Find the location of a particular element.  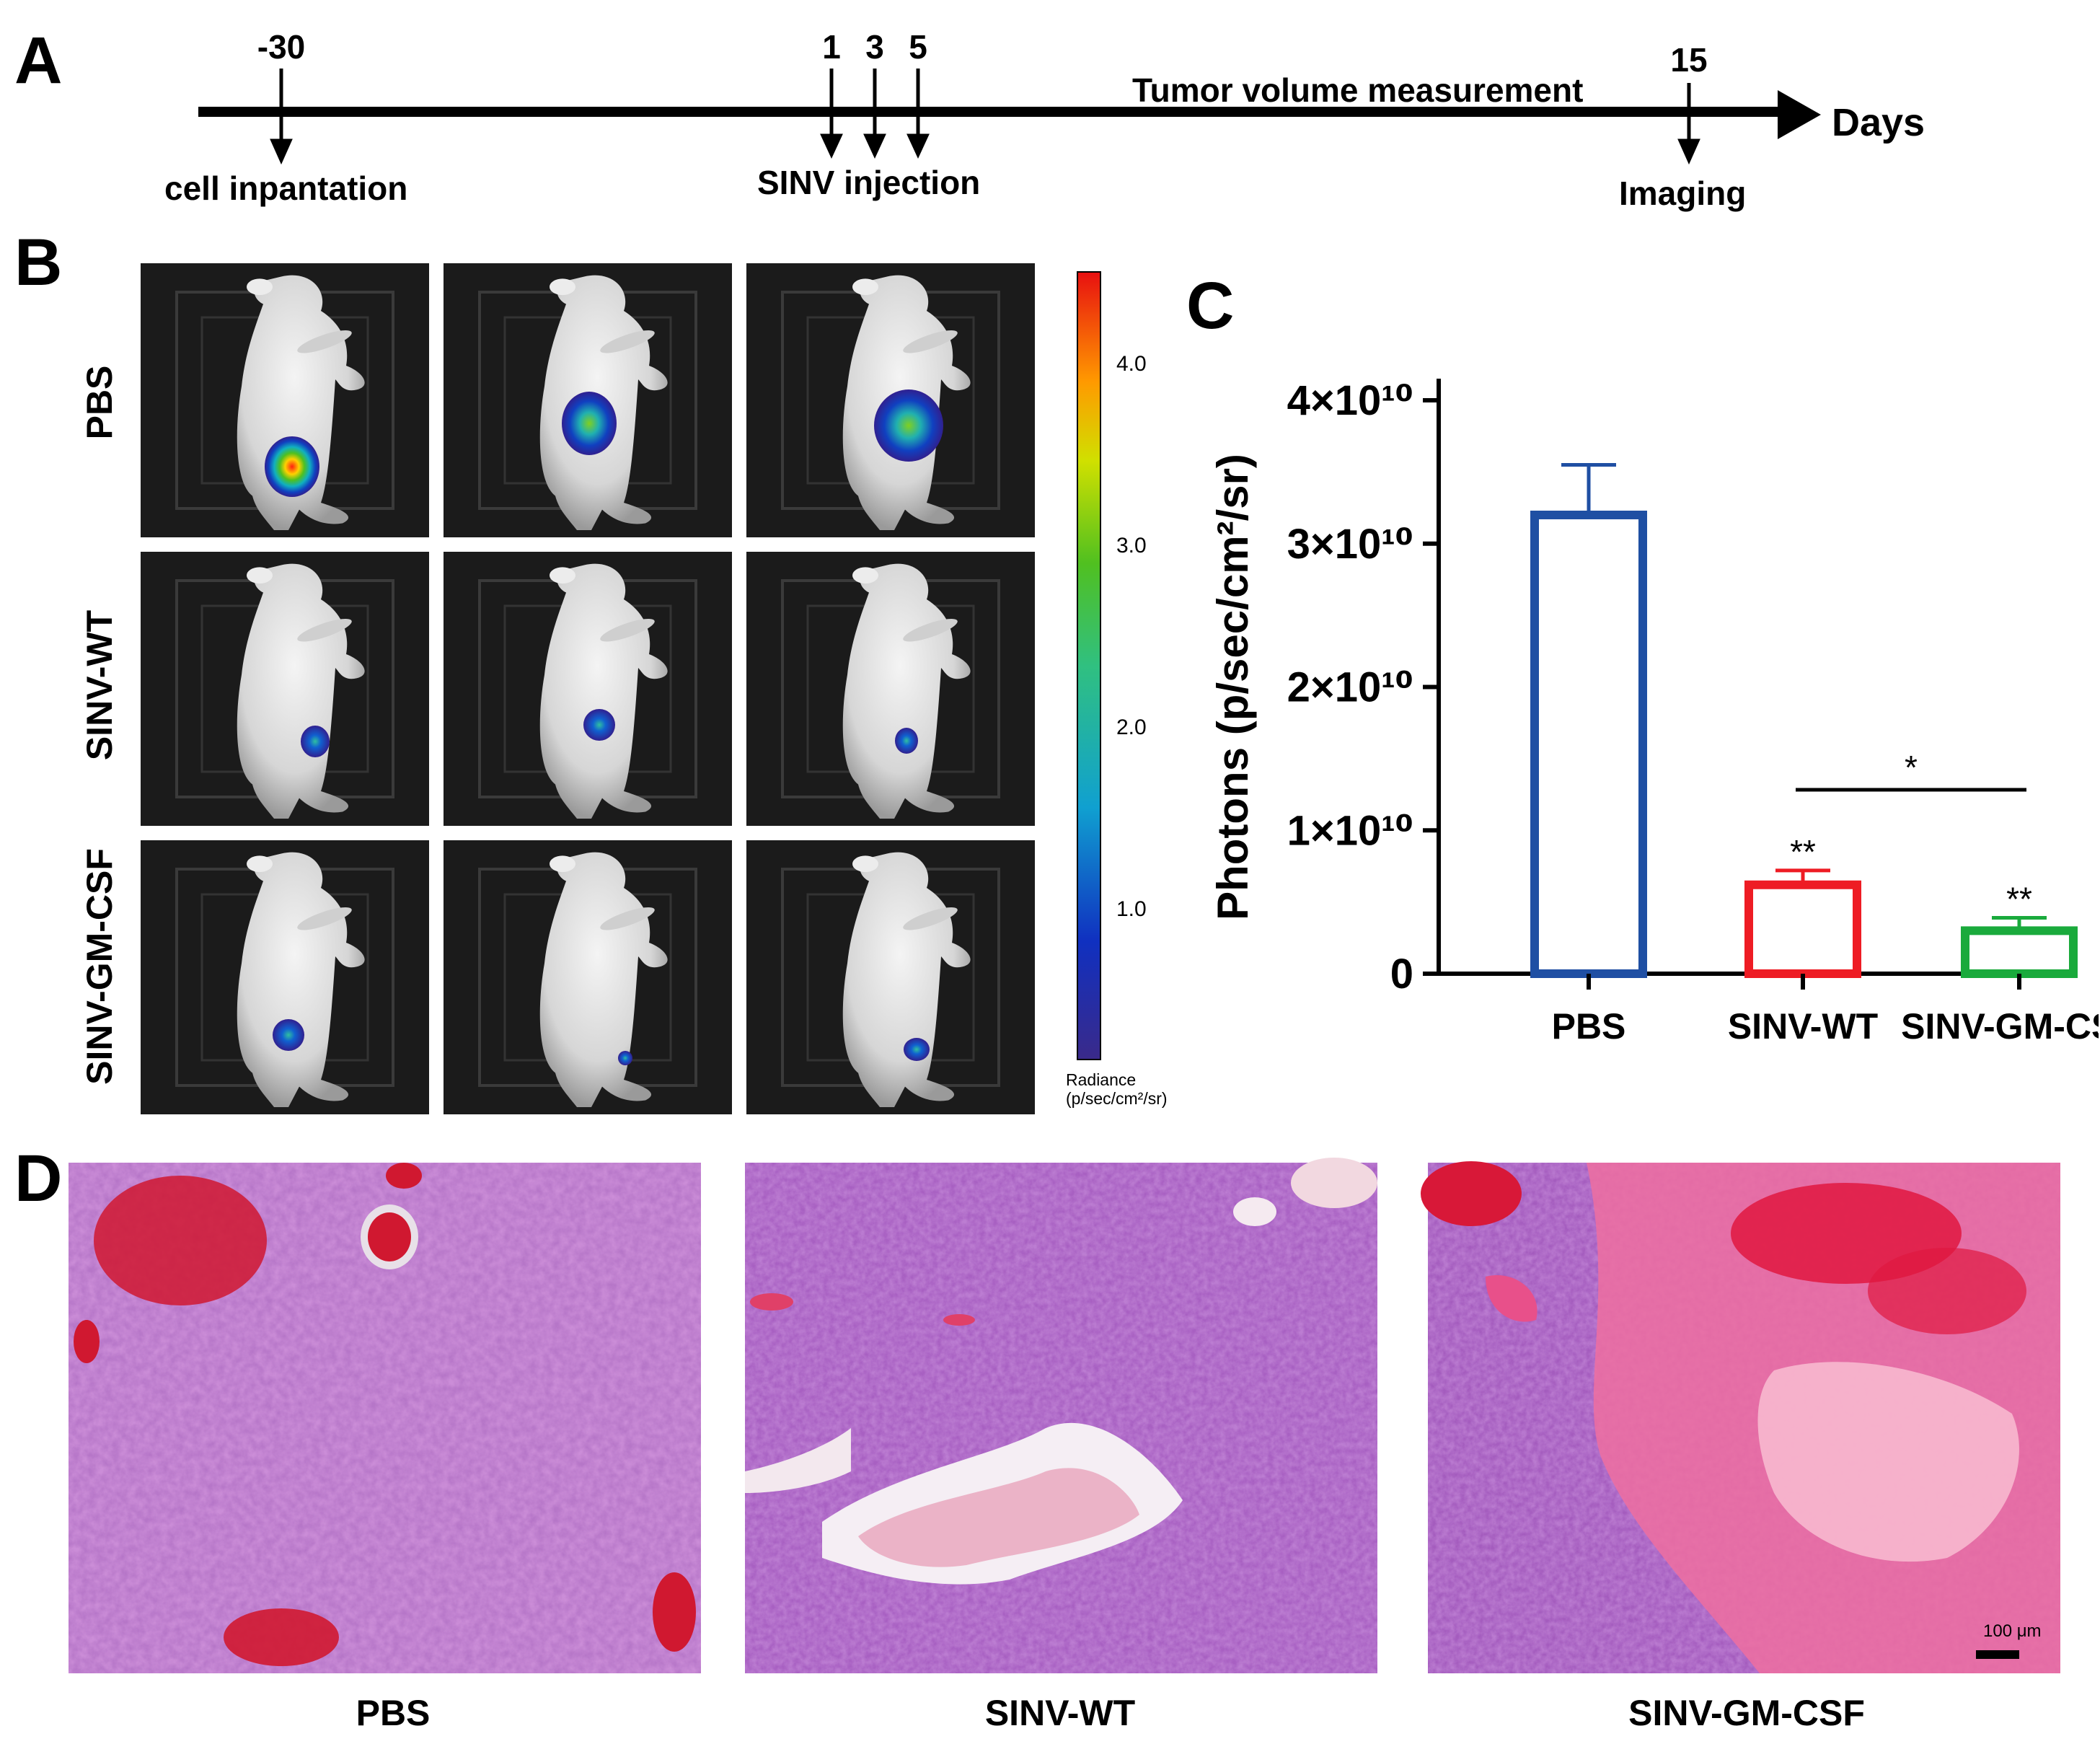

colorbar-title: Radiance (p/sec/cm²/sr) is located at coordinates (1117, 1089).